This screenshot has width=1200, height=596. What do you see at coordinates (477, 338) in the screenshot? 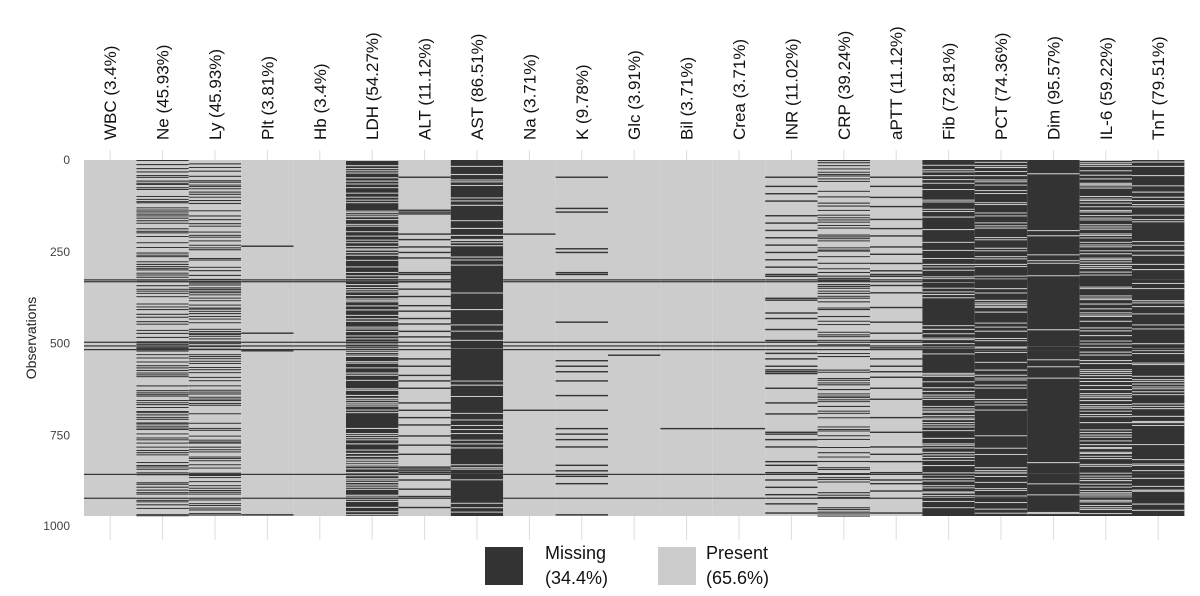
I see `column-ast` at bounding box center [477, 338].